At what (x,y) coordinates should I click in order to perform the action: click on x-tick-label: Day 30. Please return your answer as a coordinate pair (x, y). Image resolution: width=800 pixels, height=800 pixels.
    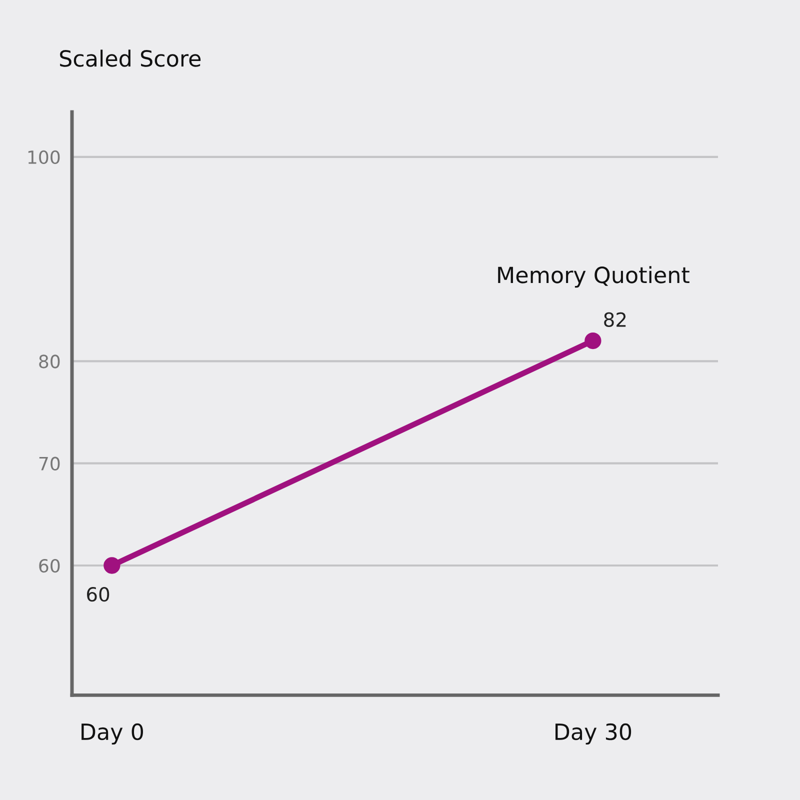
    Looking at the image, I should click on (594, 733).